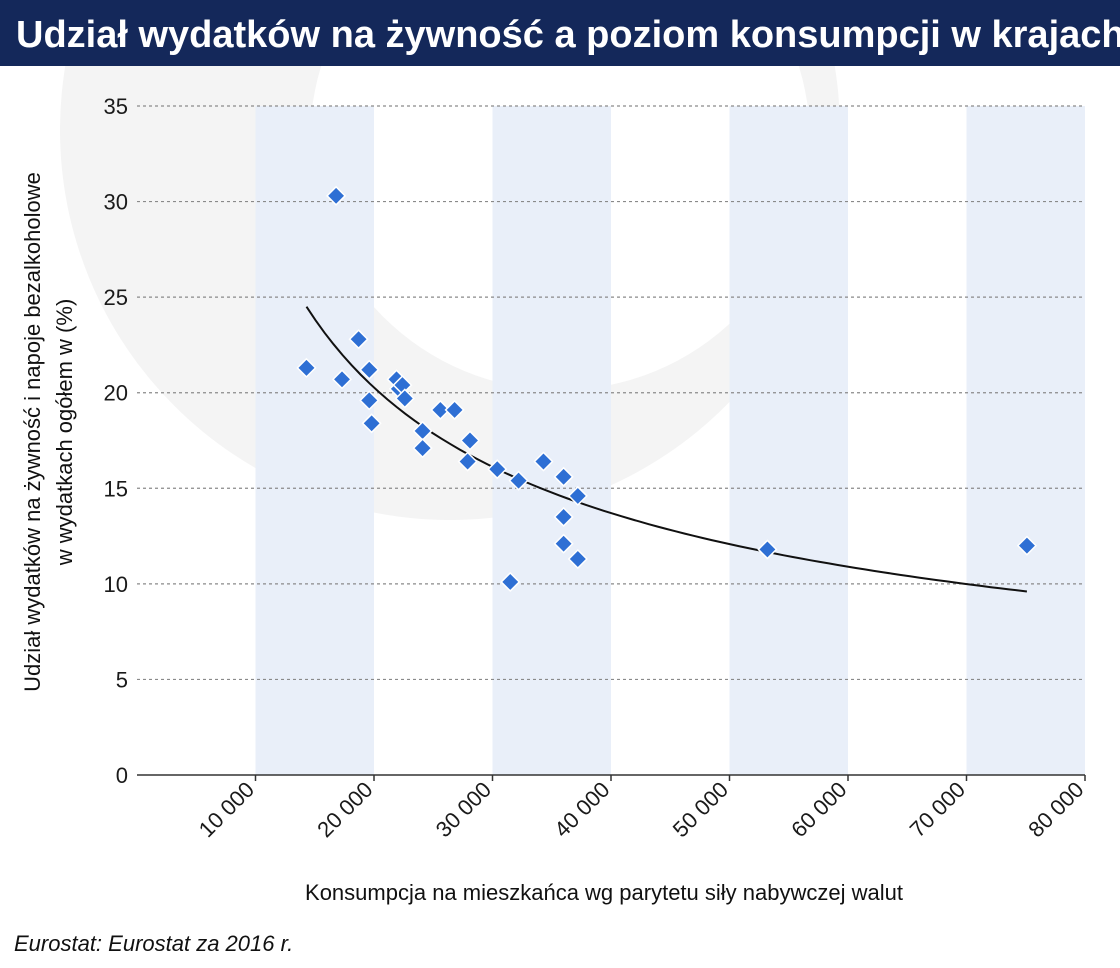 This screenshot has height=968, width=1120. I want to click on axes, so click(611, 777).